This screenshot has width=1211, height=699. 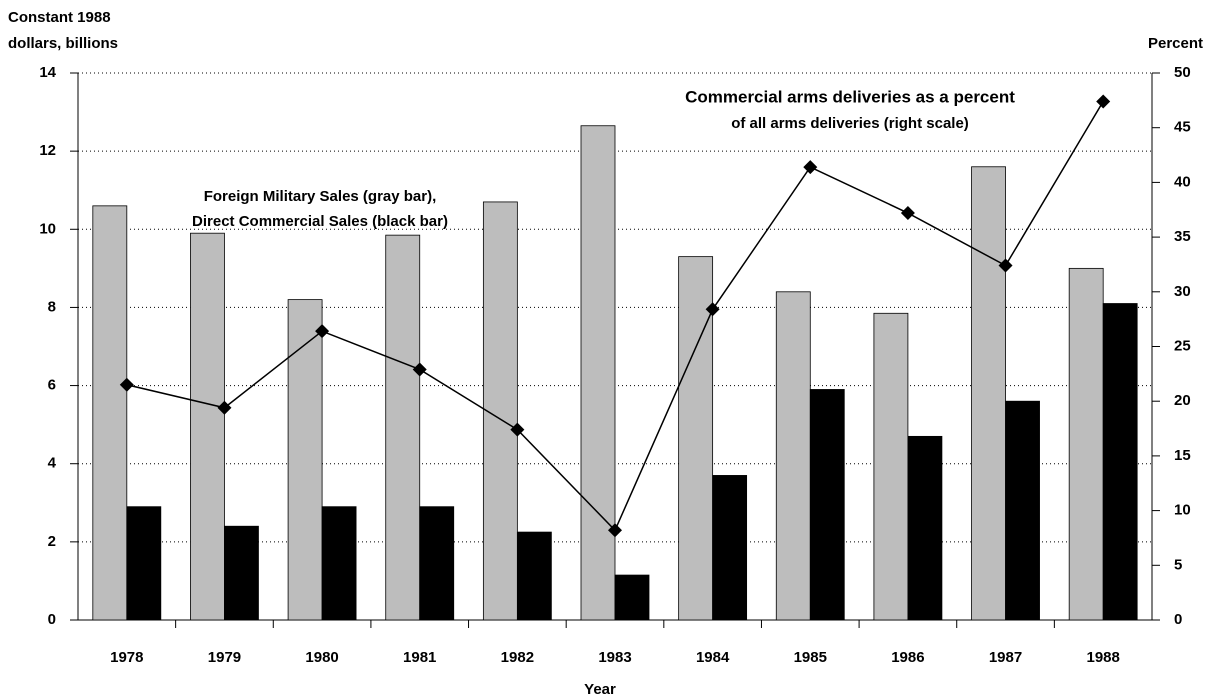 What do you see at coordinates (907, 657) in the screenshot?
I see `x-tick-label: 1986` at bounding box center [907, 657].